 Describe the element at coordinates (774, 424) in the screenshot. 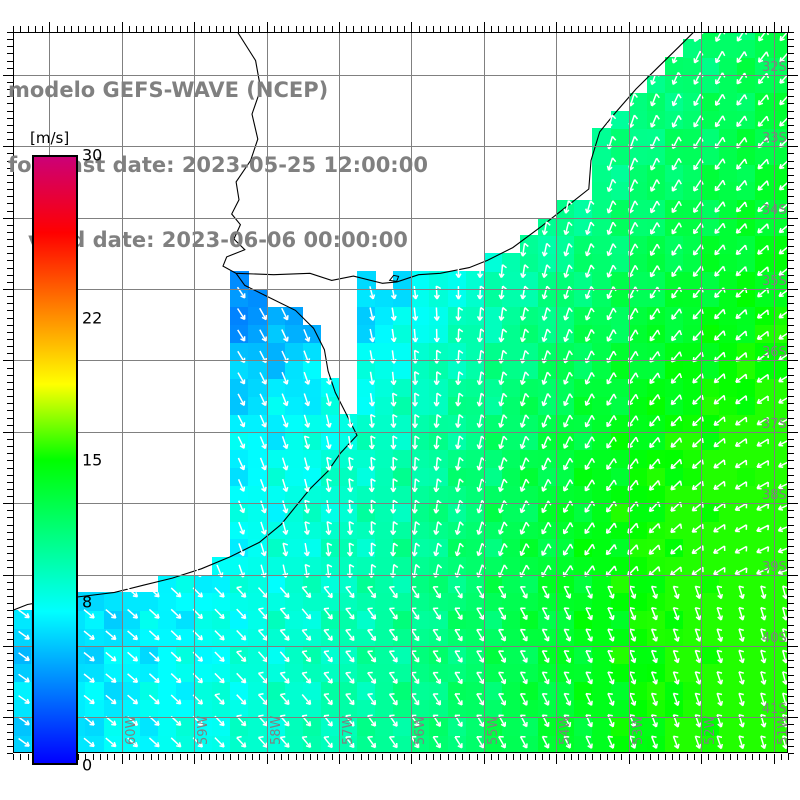

I see `latitude-label-37S: 37S` at that location.